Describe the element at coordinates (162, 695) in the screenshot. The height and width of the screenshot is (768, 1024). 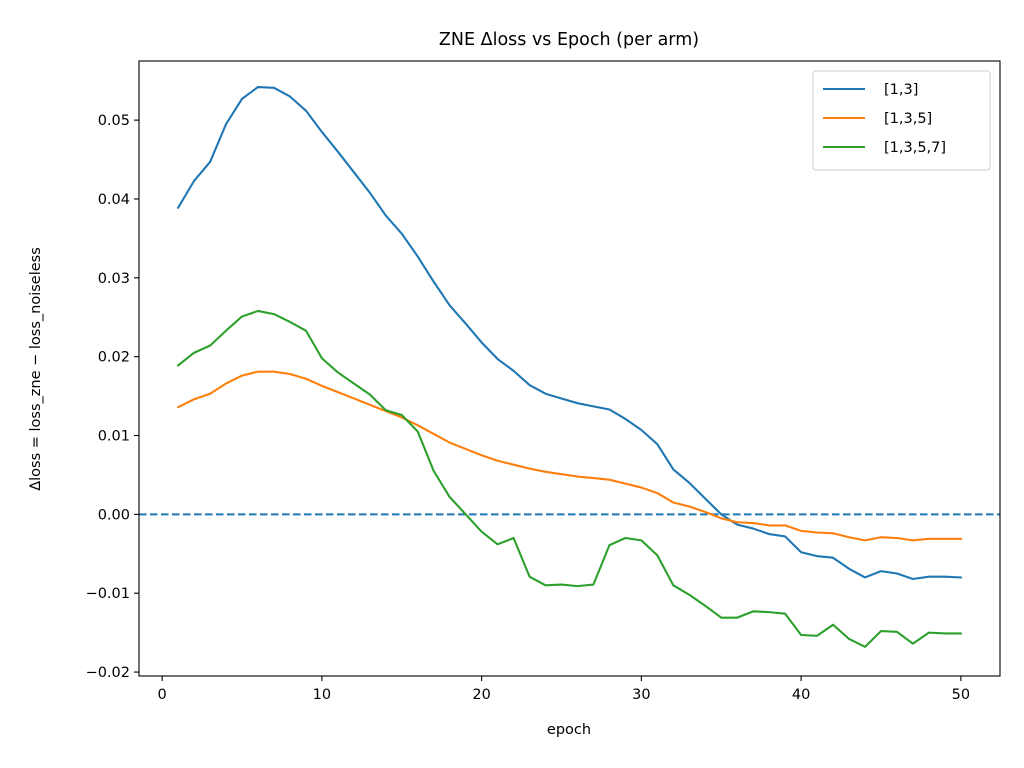
I see `x-tick-label: 0` at that location.